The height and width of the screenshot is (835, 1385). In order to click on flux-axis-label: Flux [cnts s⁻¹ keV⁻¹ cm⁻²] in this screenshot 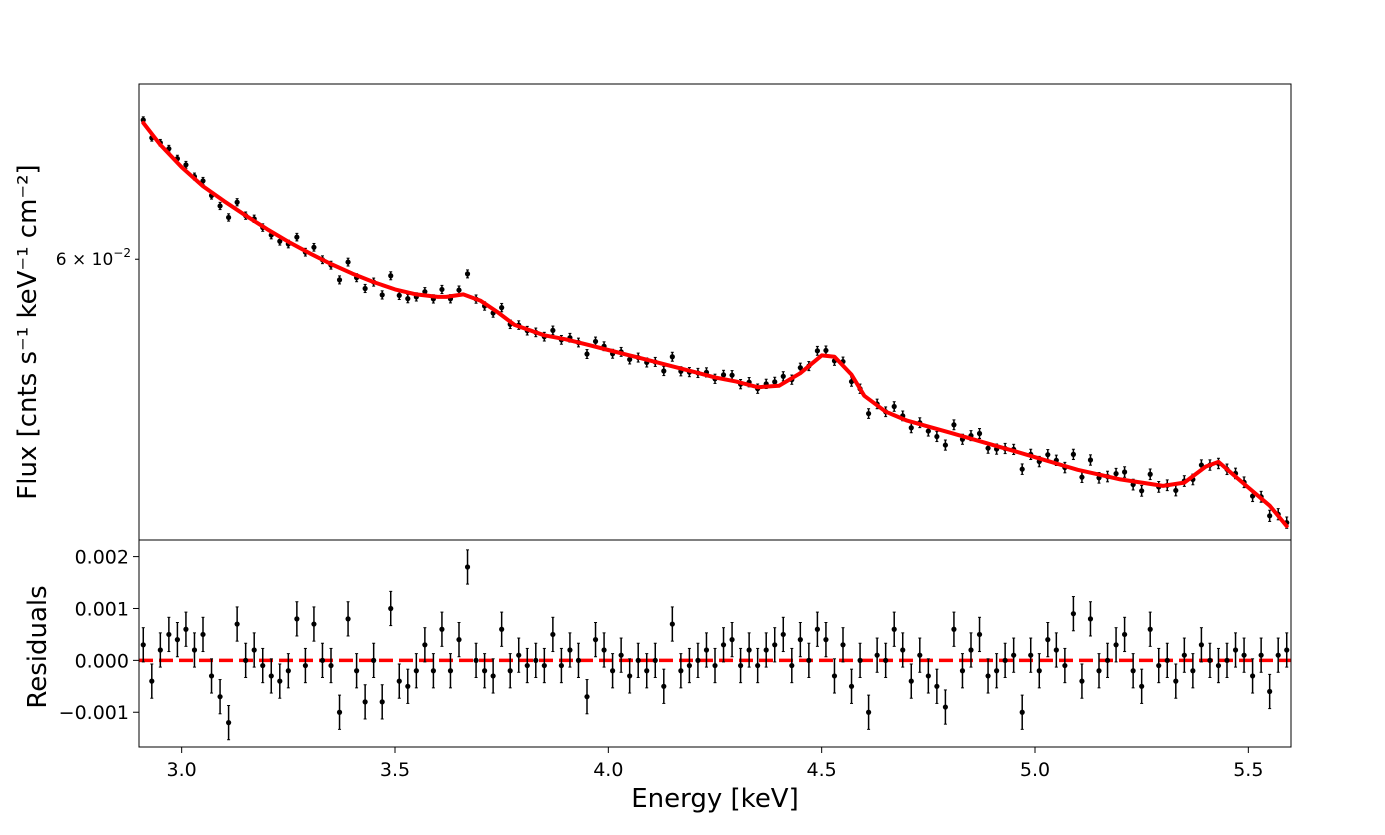, I will do `click(28, 331)`.